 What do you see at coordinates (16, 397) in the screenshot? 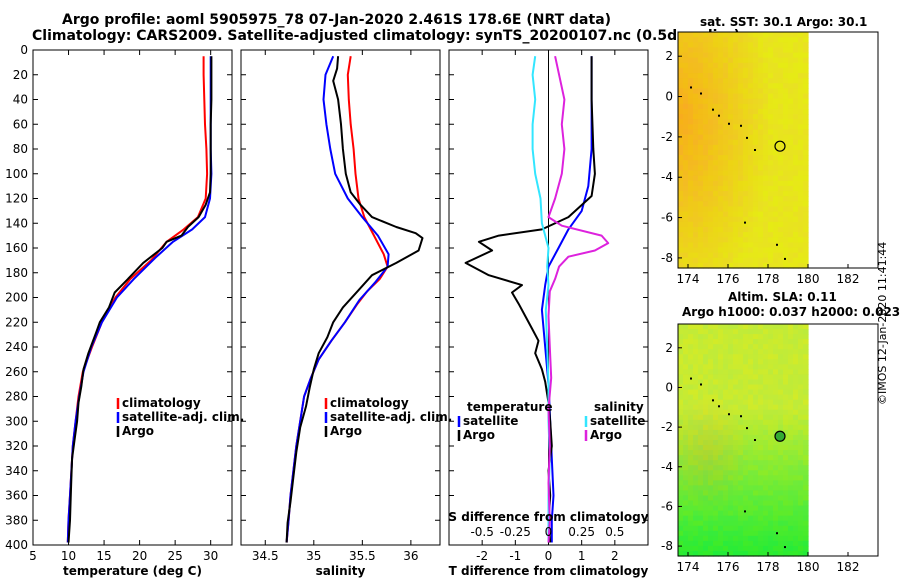
I see `depth-tick-label: 280` at bounding box center [16, 397].